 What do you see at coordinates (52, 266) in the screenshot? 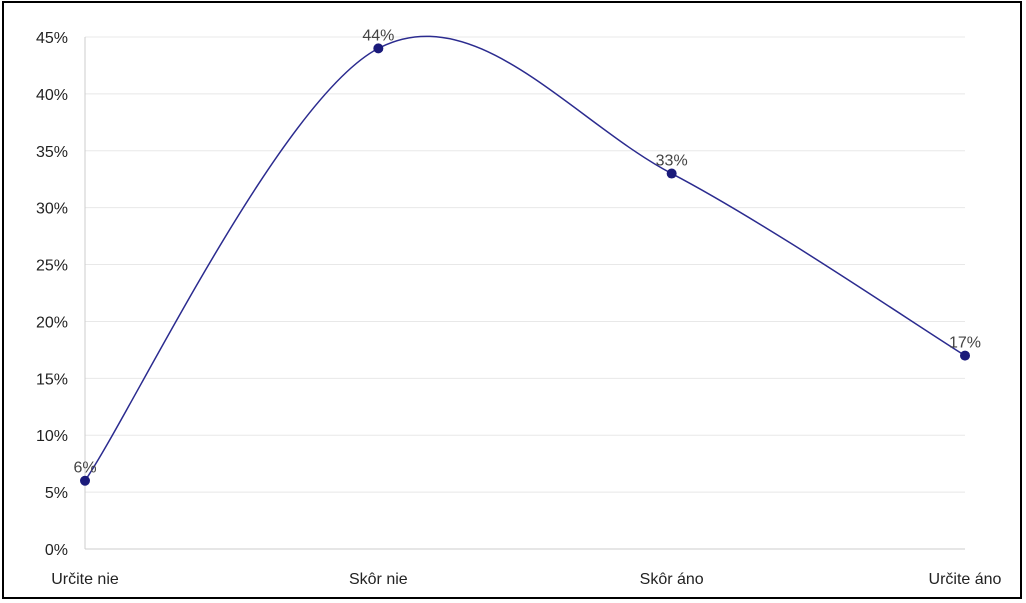
I see `y-tick-label: 25%` at bounding box center [52, 266].